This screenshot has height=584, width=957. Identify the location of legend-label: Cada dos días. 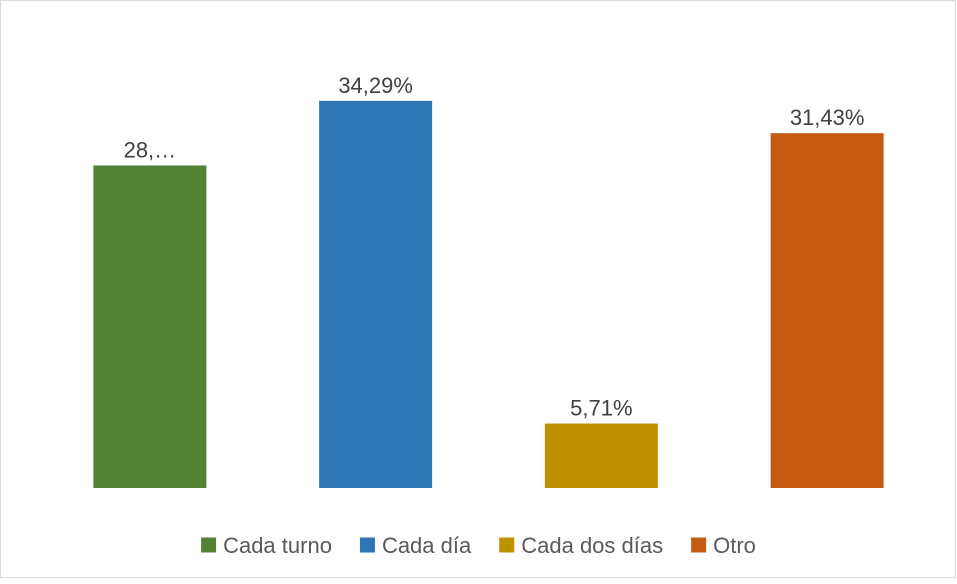
(592, 545).